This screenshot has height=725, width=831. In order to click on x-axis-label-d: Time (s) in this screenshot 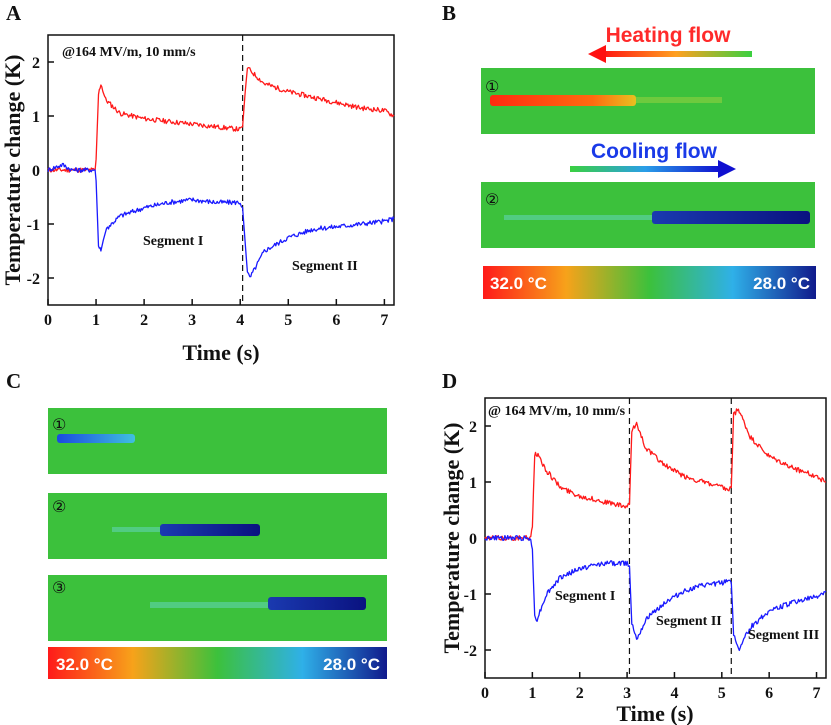, I will do `click(654, 713)`.